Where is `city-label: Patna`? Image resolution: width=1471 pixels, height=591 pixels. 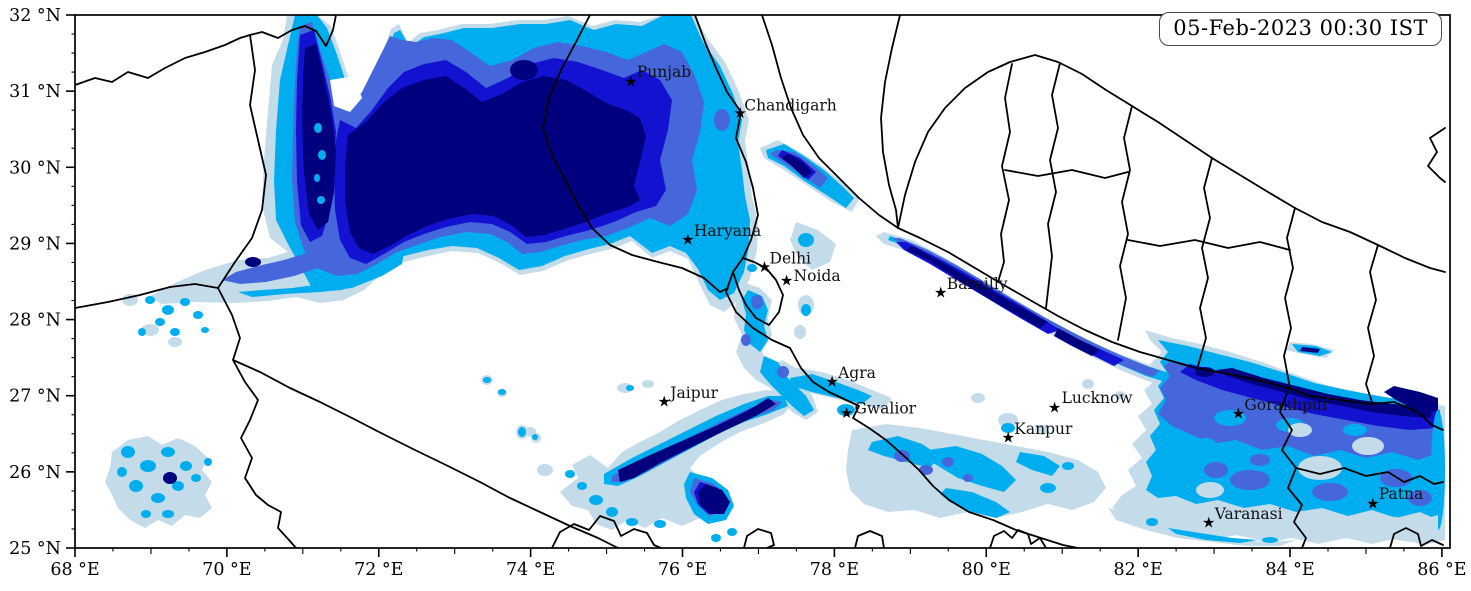
city-label: Patna is located at coordinates (1401, 494).